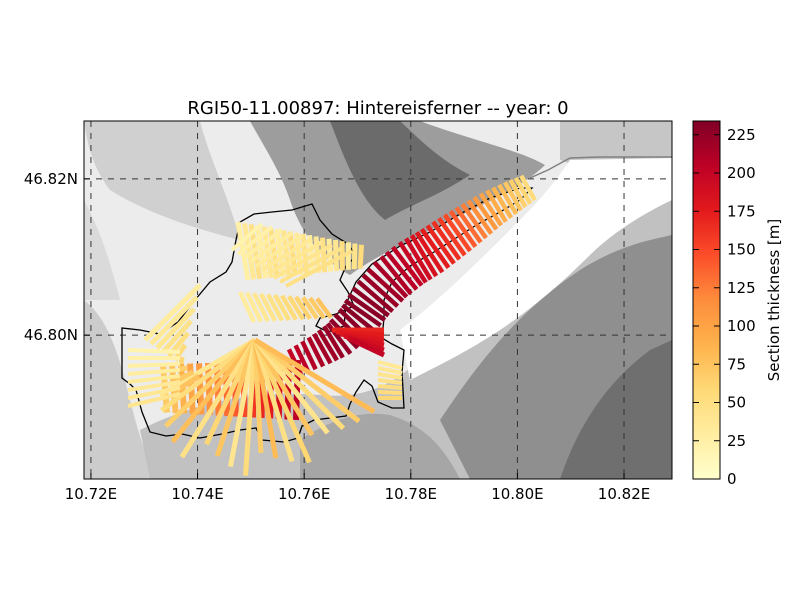 Image resolution: width=800 pixels, height=600 pixels. What do you see at coordinates (774, 300) in the screenshot?
I see `colorbar-label: Section thickness [m]` at bounding box center [774, 300].